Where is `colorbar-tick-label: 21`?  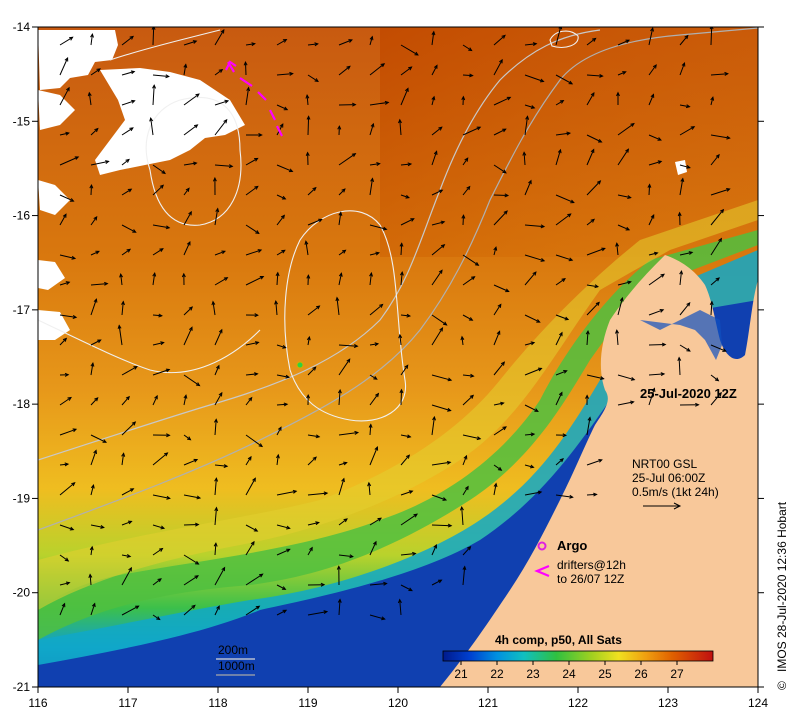 colorbar-tick-label: 21 is located at coordinates (461, 674).